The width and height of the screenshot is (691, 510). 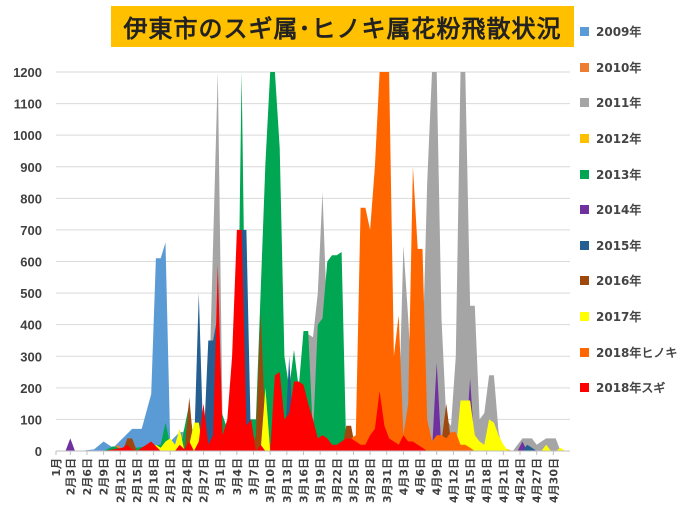 I want to click on legend-label: 2017年, so click(x=619, y=317).